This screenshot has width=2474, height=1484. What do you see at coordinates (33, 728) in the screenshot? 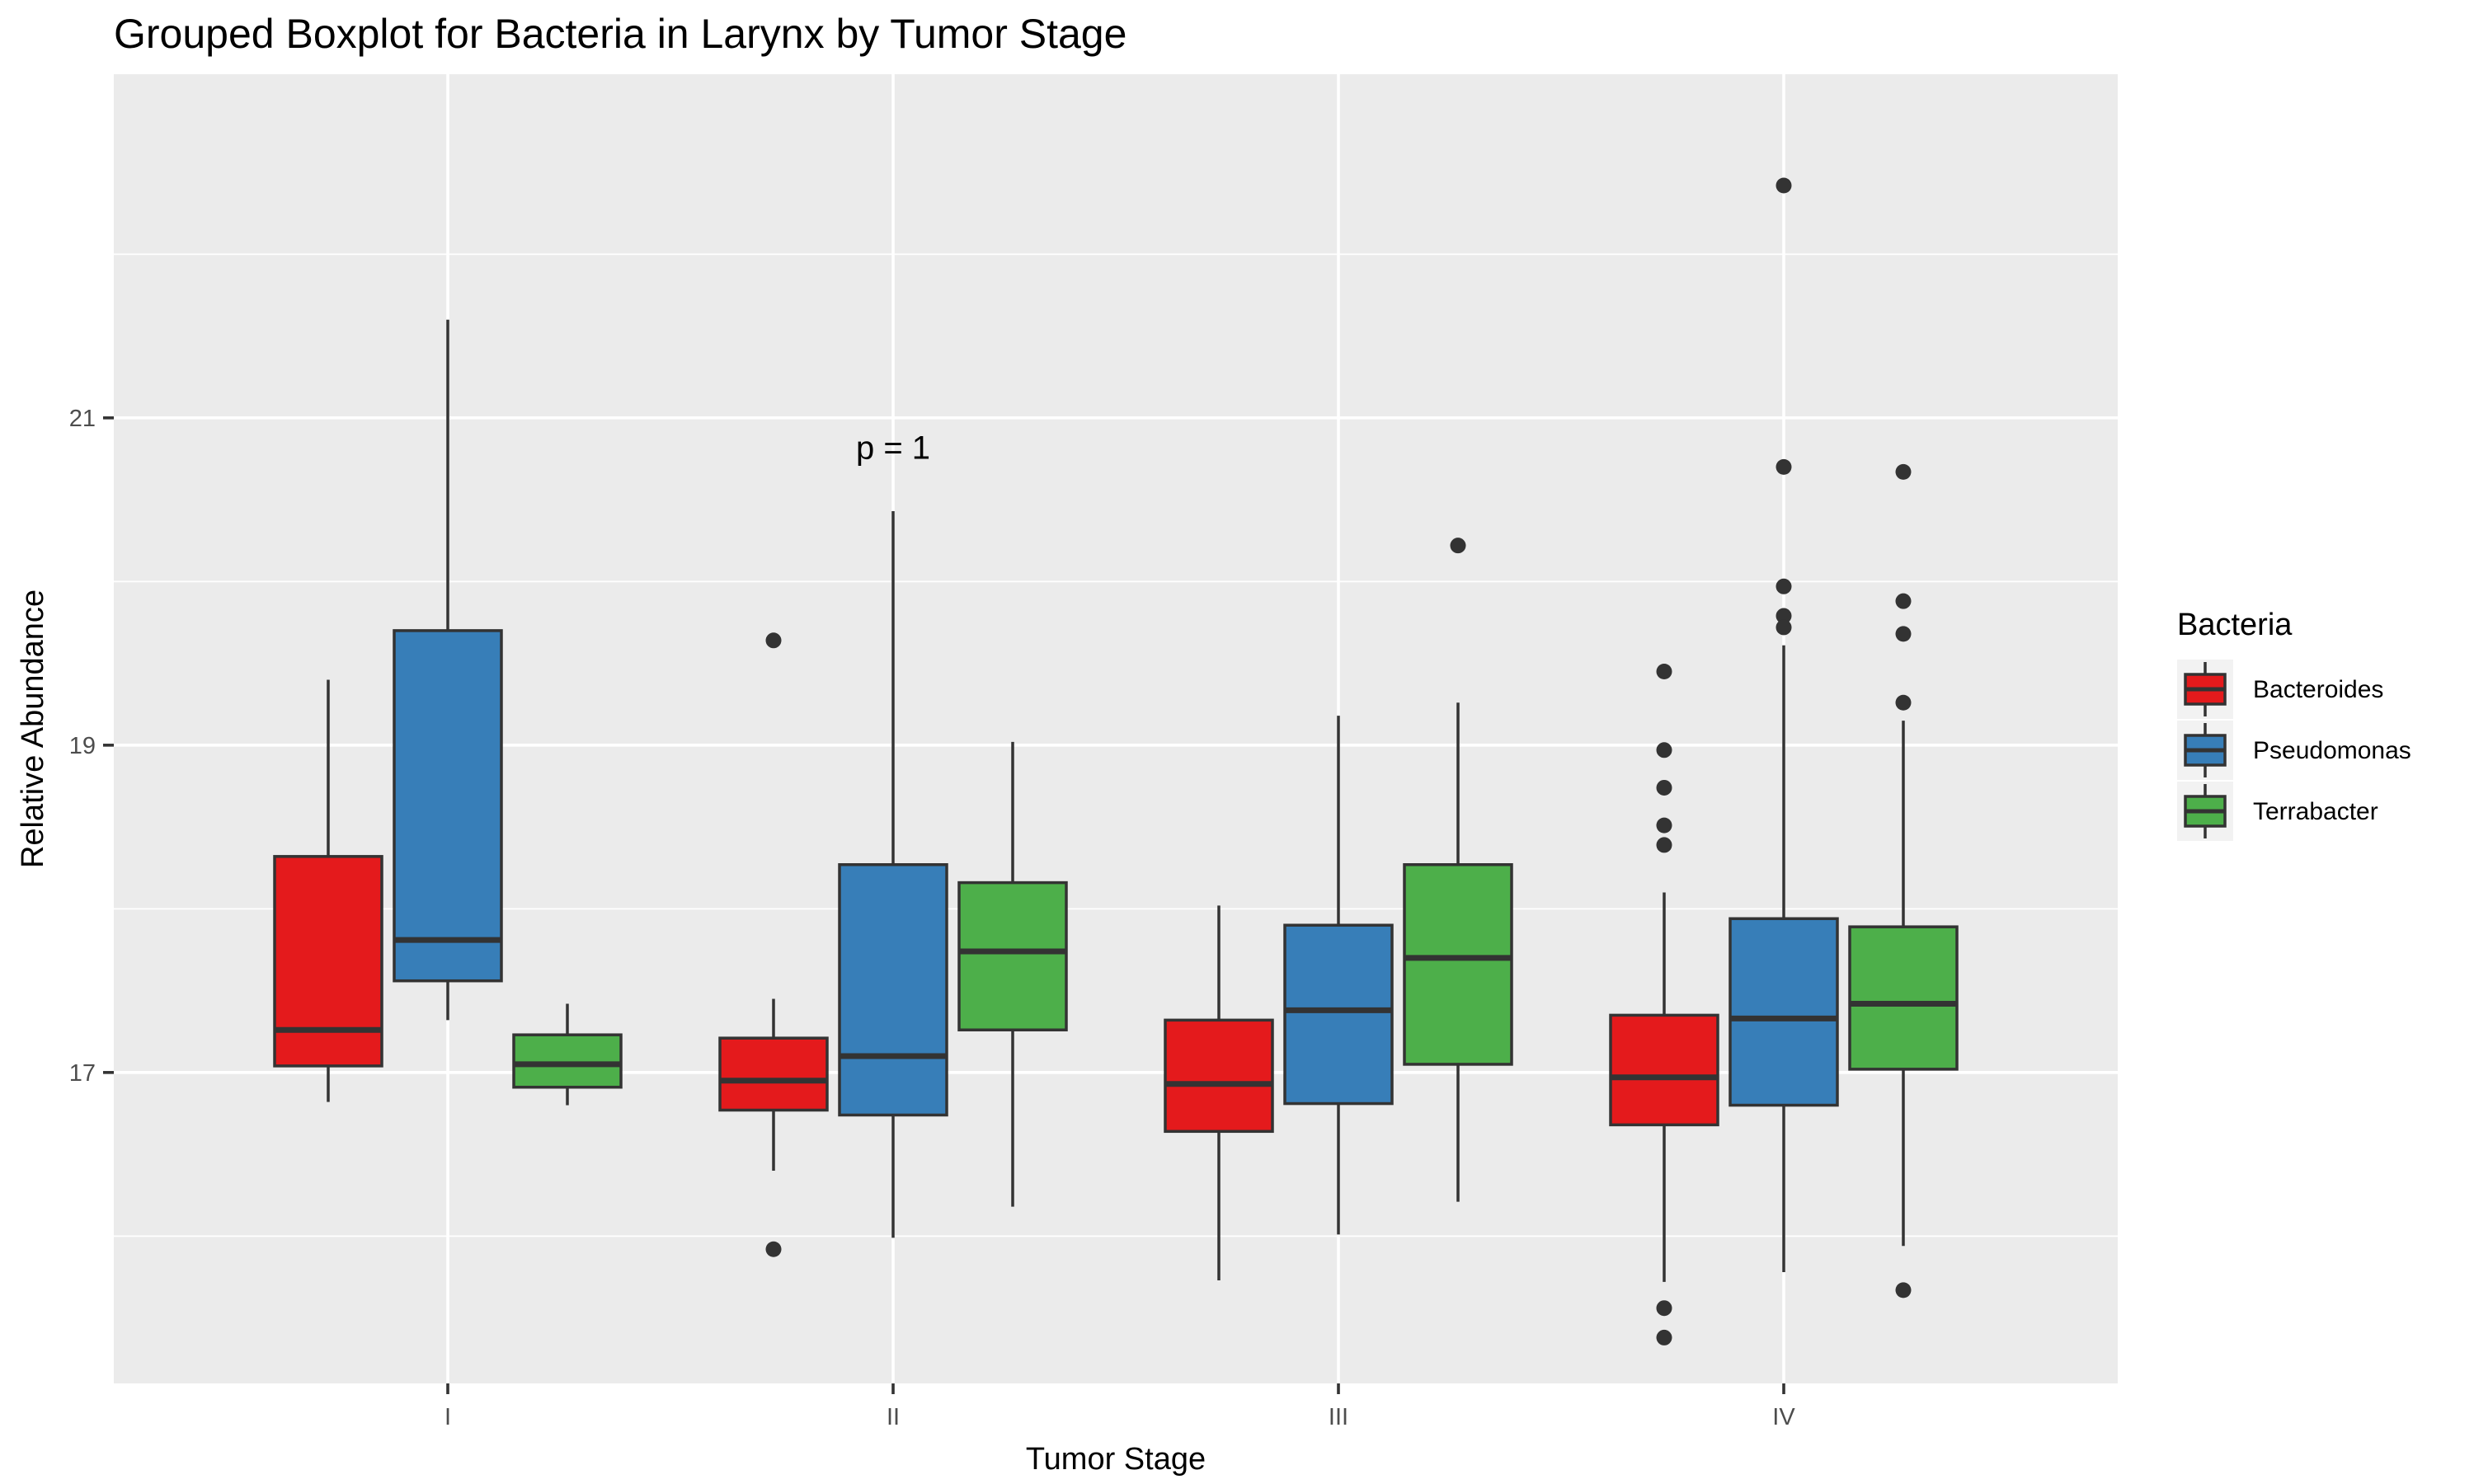
I see `y-axis-title: Relative Abundance` at bounding box center [33, 728].